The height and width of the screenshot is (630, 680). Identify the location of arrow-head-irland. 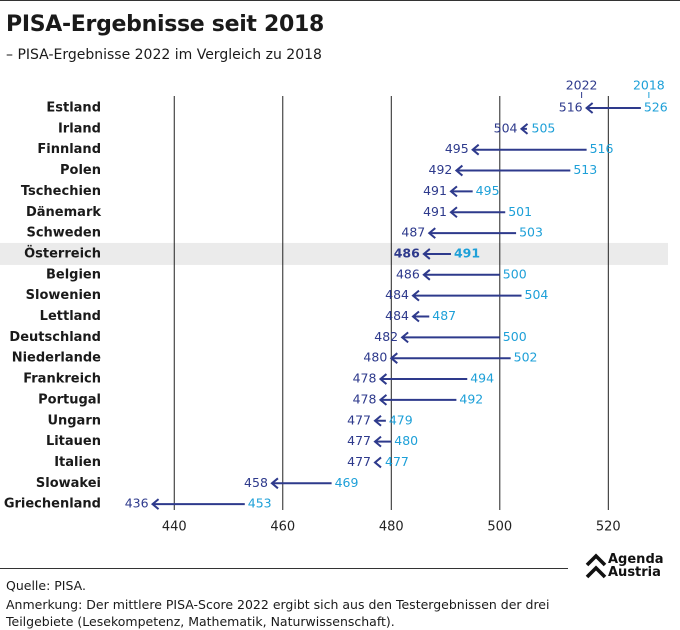
(524, 129).